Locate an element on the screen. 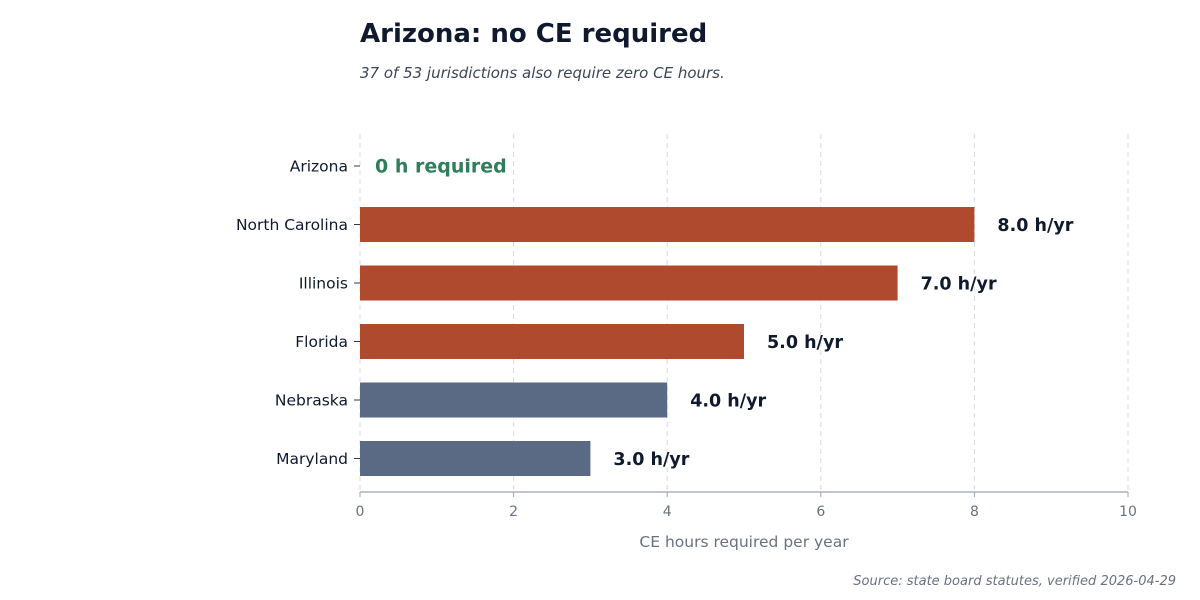 The image size is (1200, 600). x-tick-label-6: 6 is located at coordinates (820, 512).